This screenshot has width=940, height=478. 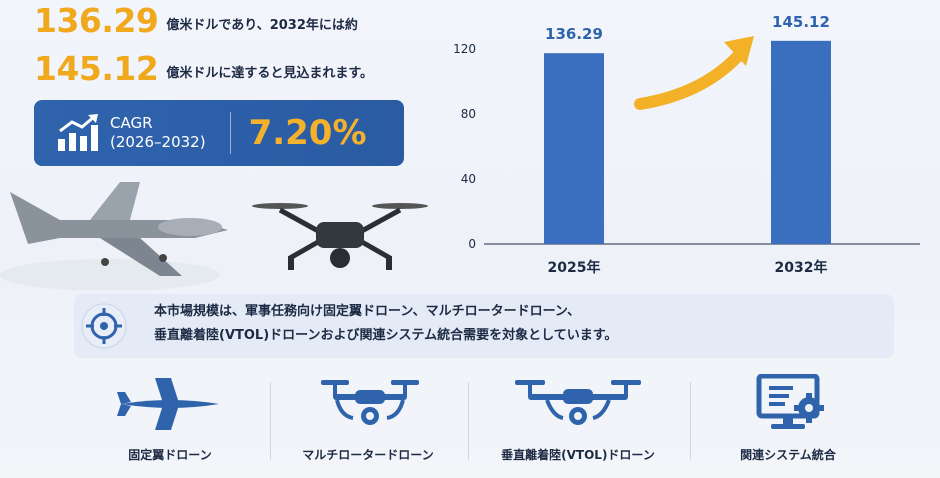 What do you see at coordinates (574, 148) in the screenshot?
I see `bar-2025` at bounding box center [574, 148].